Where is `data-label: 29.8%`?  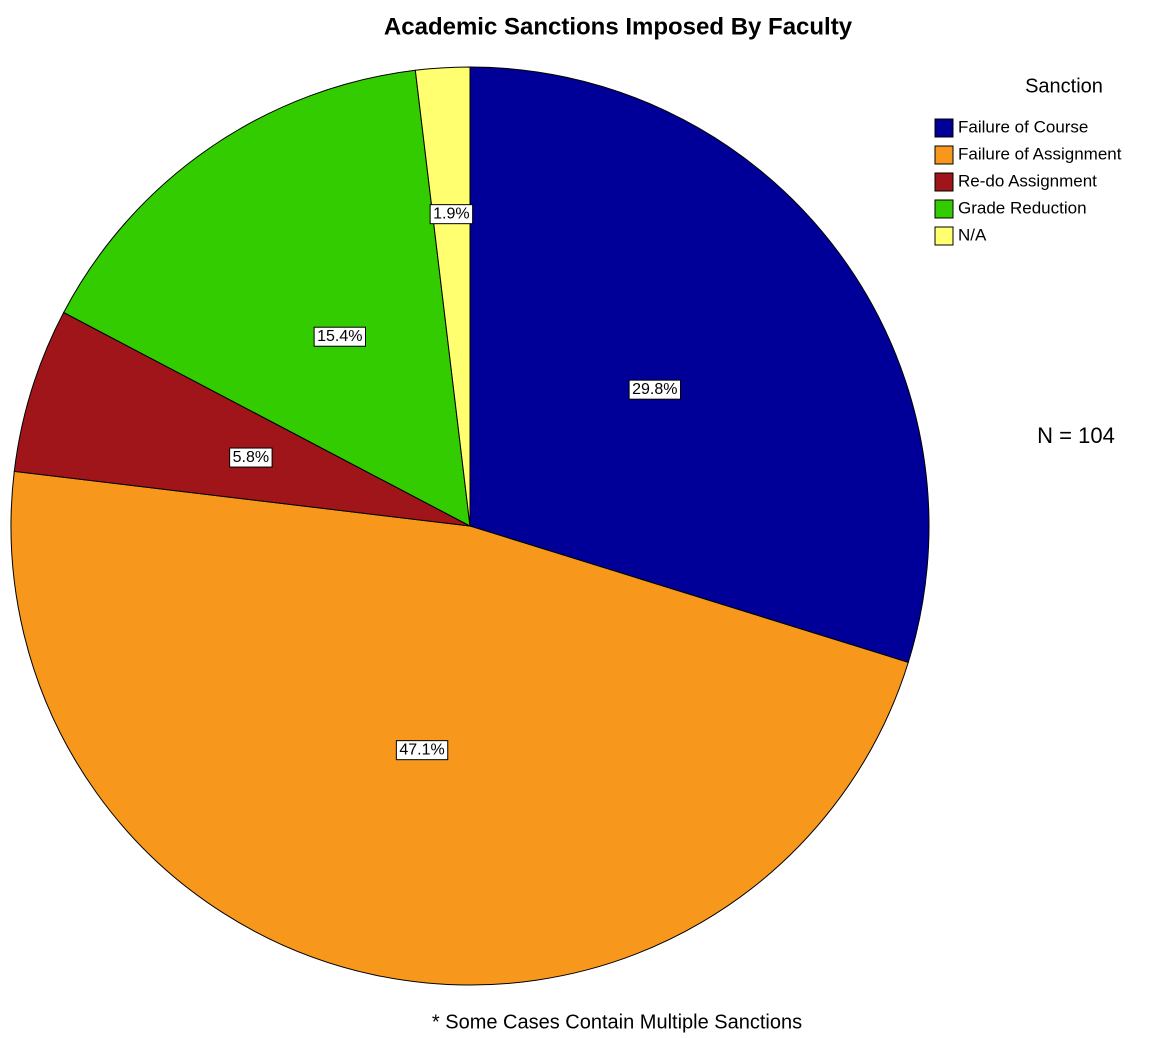 data-label: 29.8% is located at coordinates (654, 389).